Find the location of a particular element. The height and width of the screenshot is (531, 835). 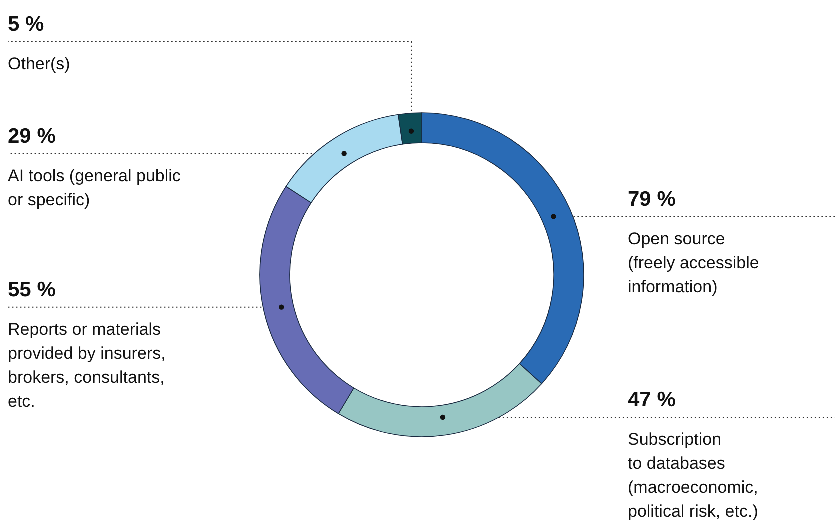

data-label: 55 % is located at coordinates (32, 290).